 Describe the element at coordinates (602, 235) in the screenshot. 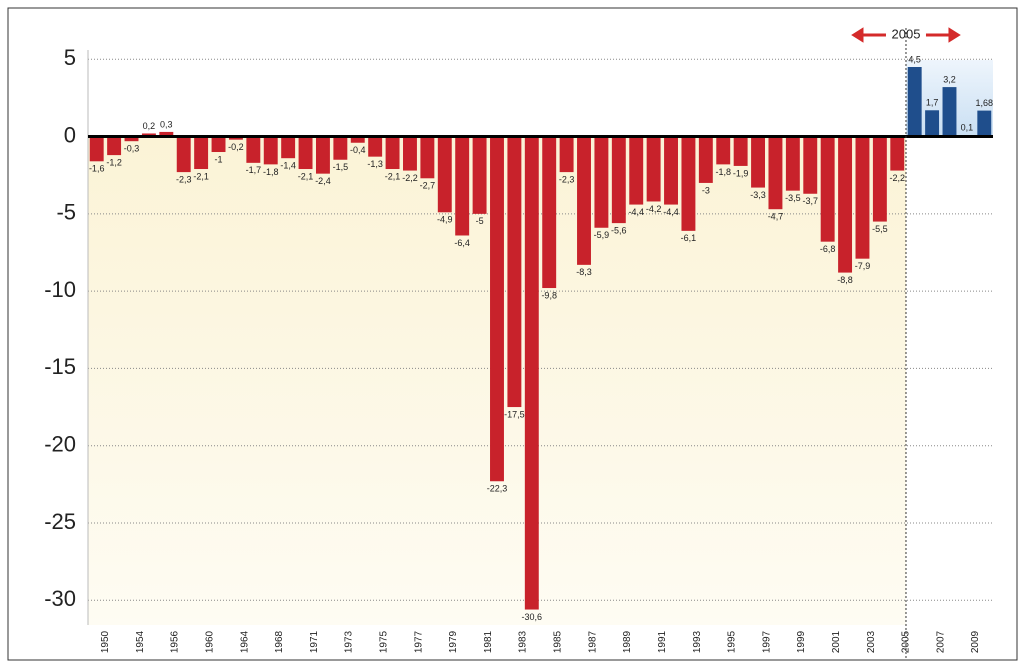

I see `value-label: -5,9` at that location.